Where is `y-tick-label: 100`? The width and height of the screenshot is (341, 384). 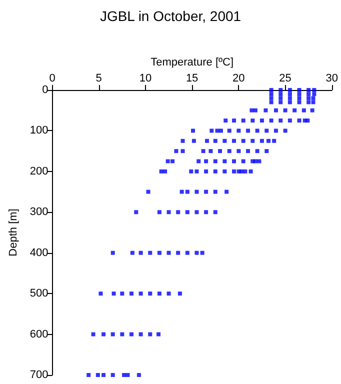
y-tick-label: 100 is located at coordinates (39, 130).